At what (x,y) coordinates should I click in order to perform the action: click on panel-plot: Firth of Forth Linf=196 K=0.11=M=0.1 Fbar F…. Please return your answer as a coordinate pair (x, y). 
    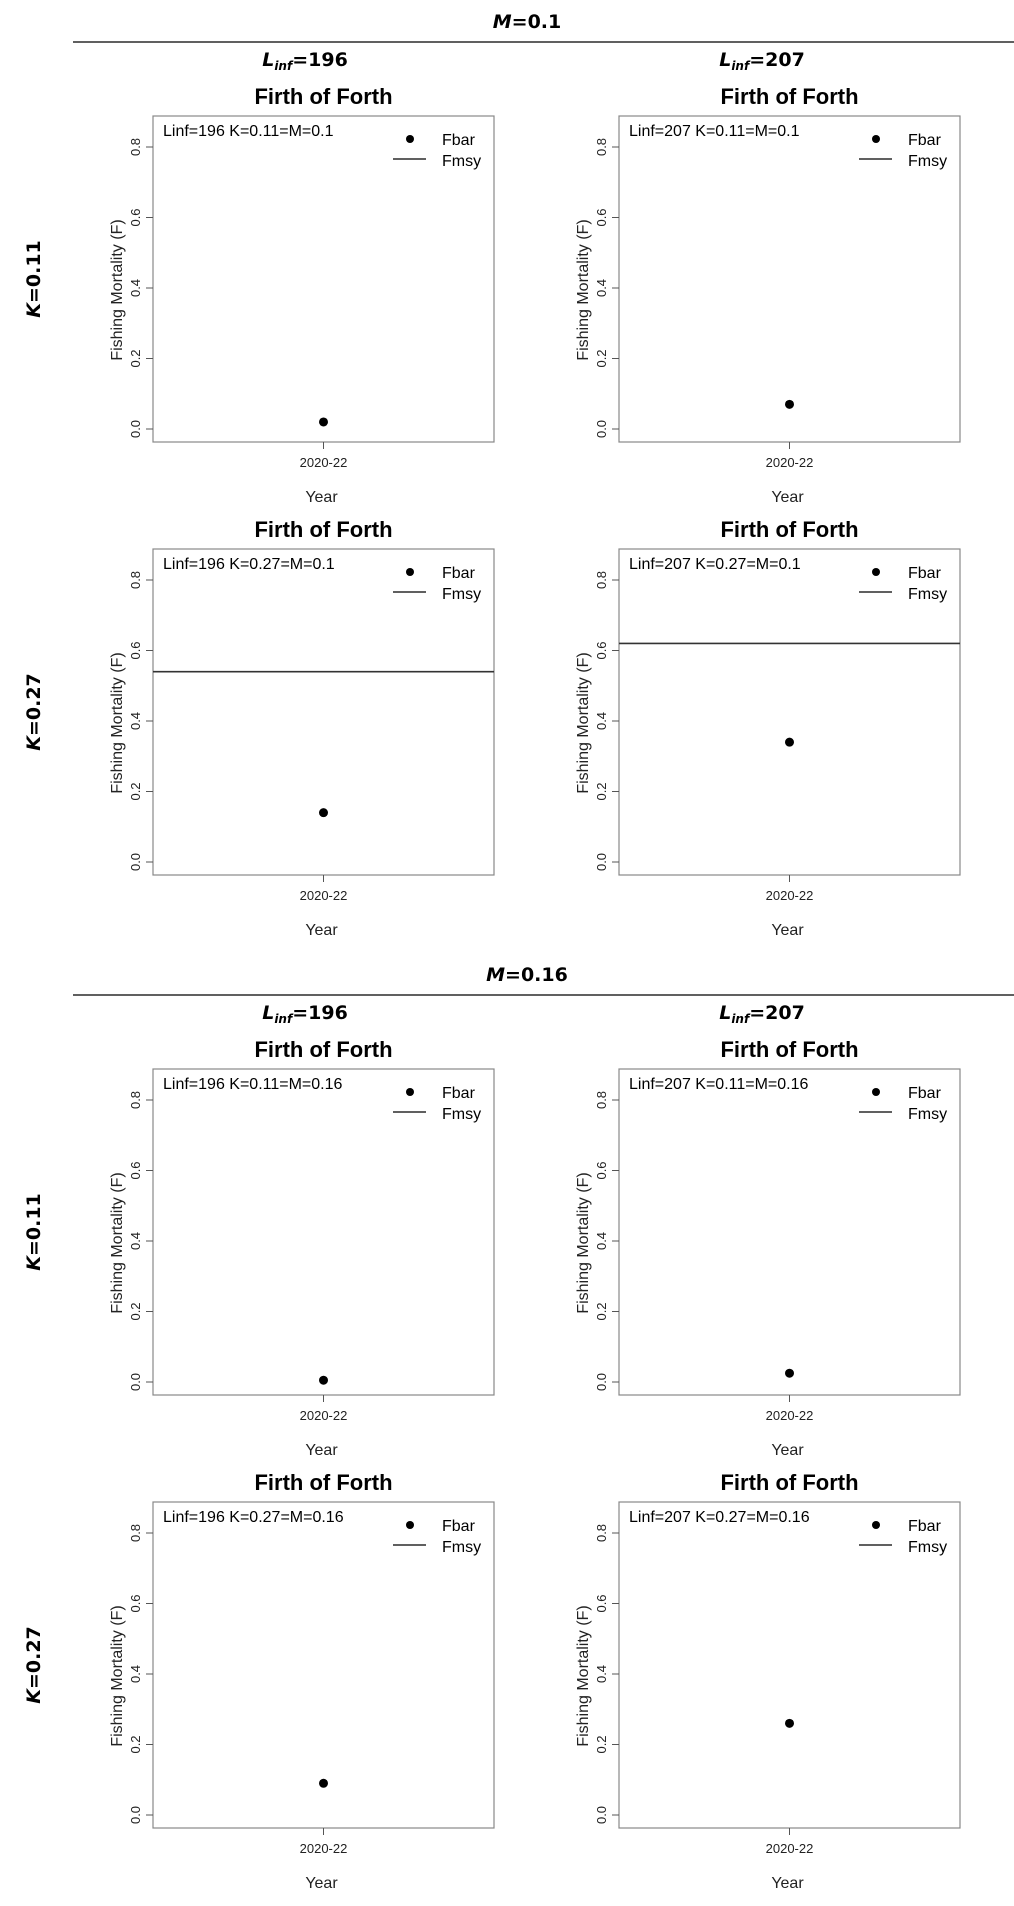
    Looking at the image, I should click on (302, 295).